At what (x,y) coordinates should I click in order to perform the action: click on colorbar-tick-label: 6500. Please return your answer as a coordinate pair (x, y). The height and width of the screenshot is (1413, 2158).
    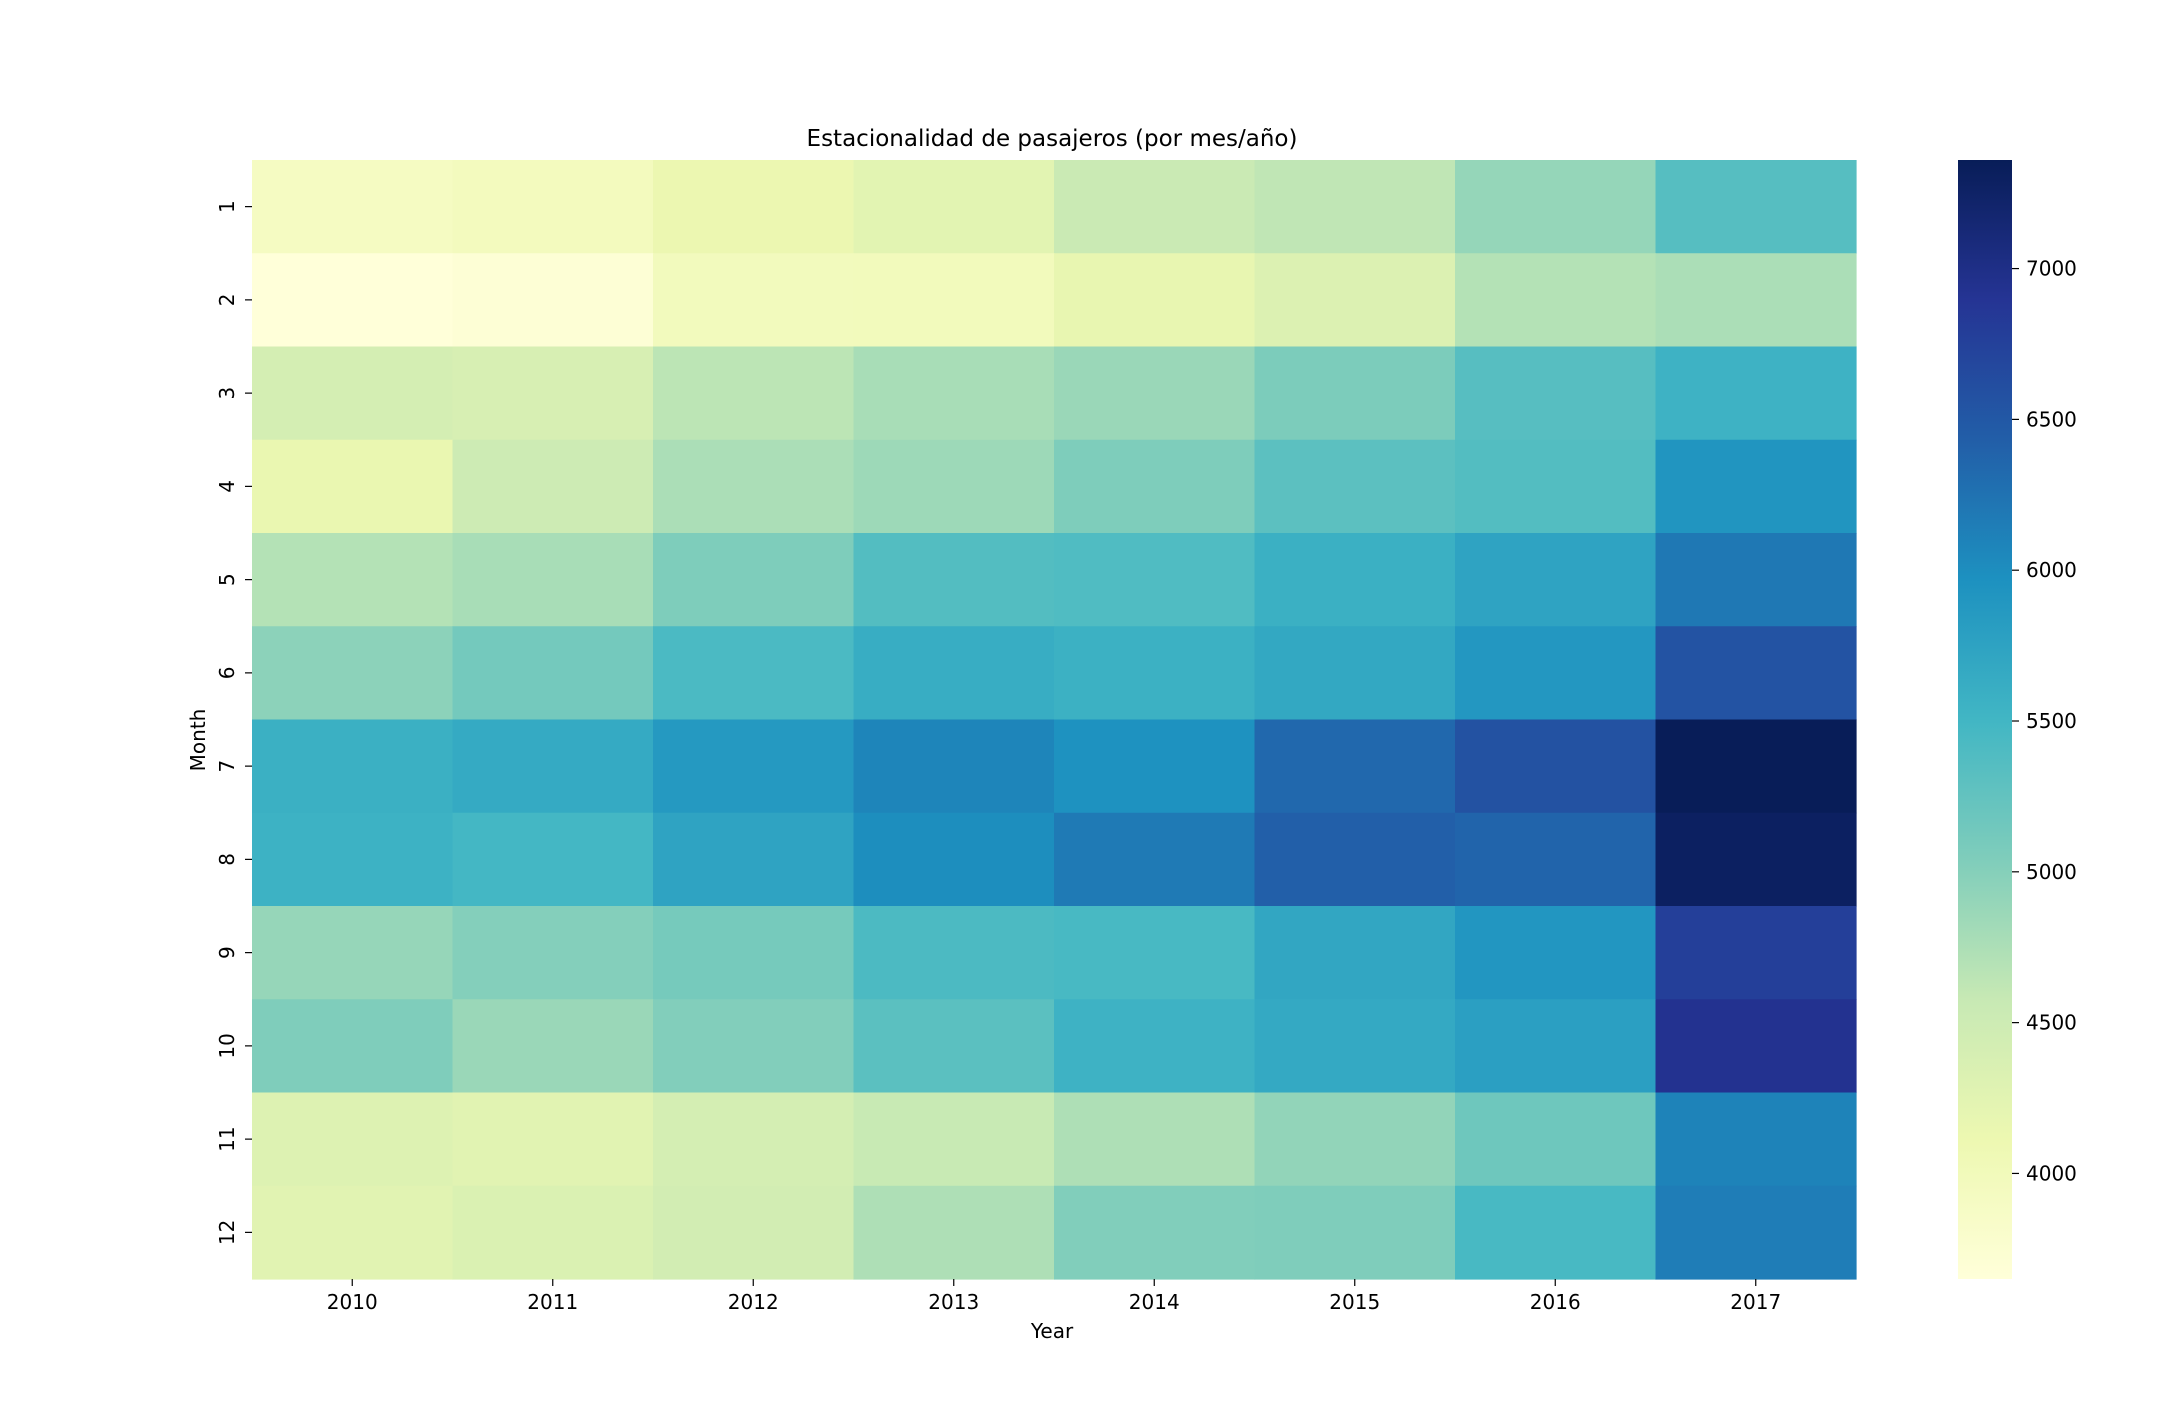
    Looking at the image, I should click on (2051, 419).